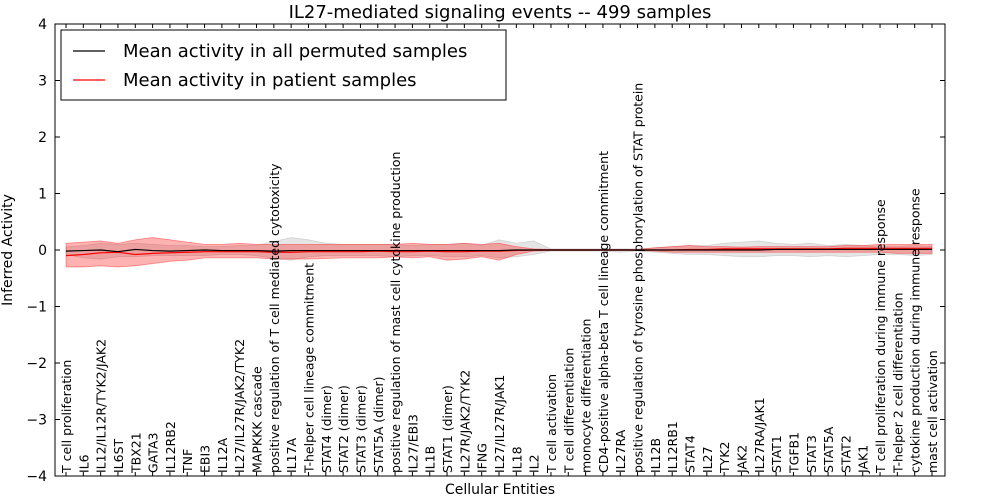  I want to click on x-category-label: IL6ST, so click(118, 455).